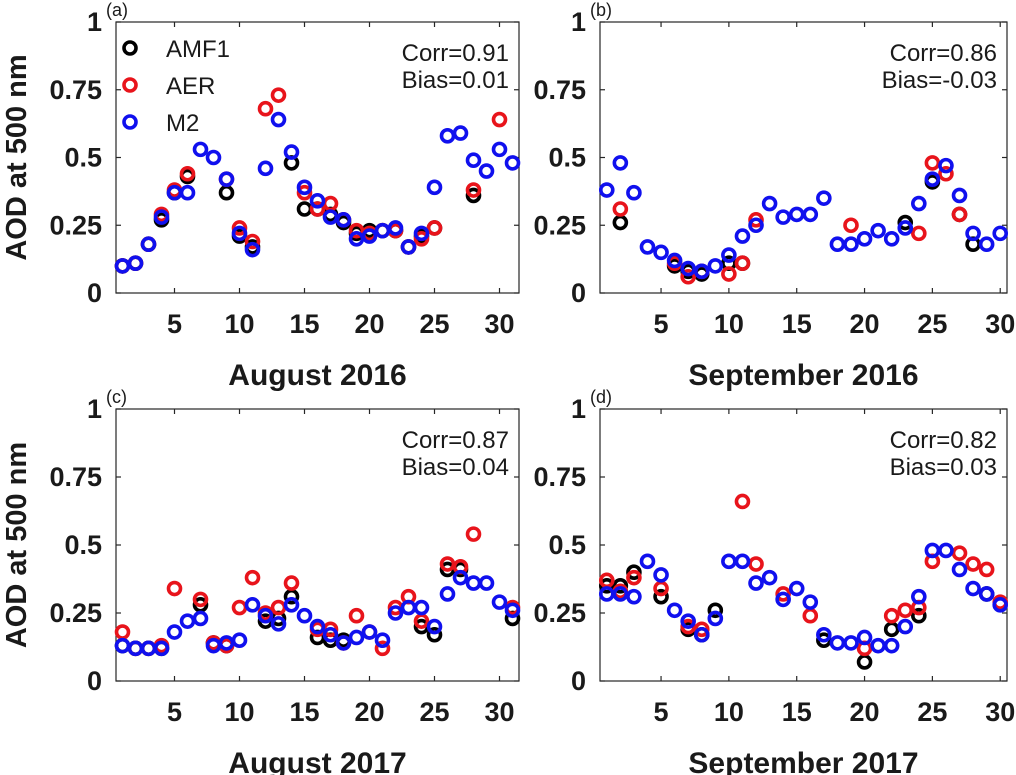 The width and height of the screenshot is (1016, 775). Describe the element at coordinates (803, 217) in the screenshot. I see `series-m2` at that location.